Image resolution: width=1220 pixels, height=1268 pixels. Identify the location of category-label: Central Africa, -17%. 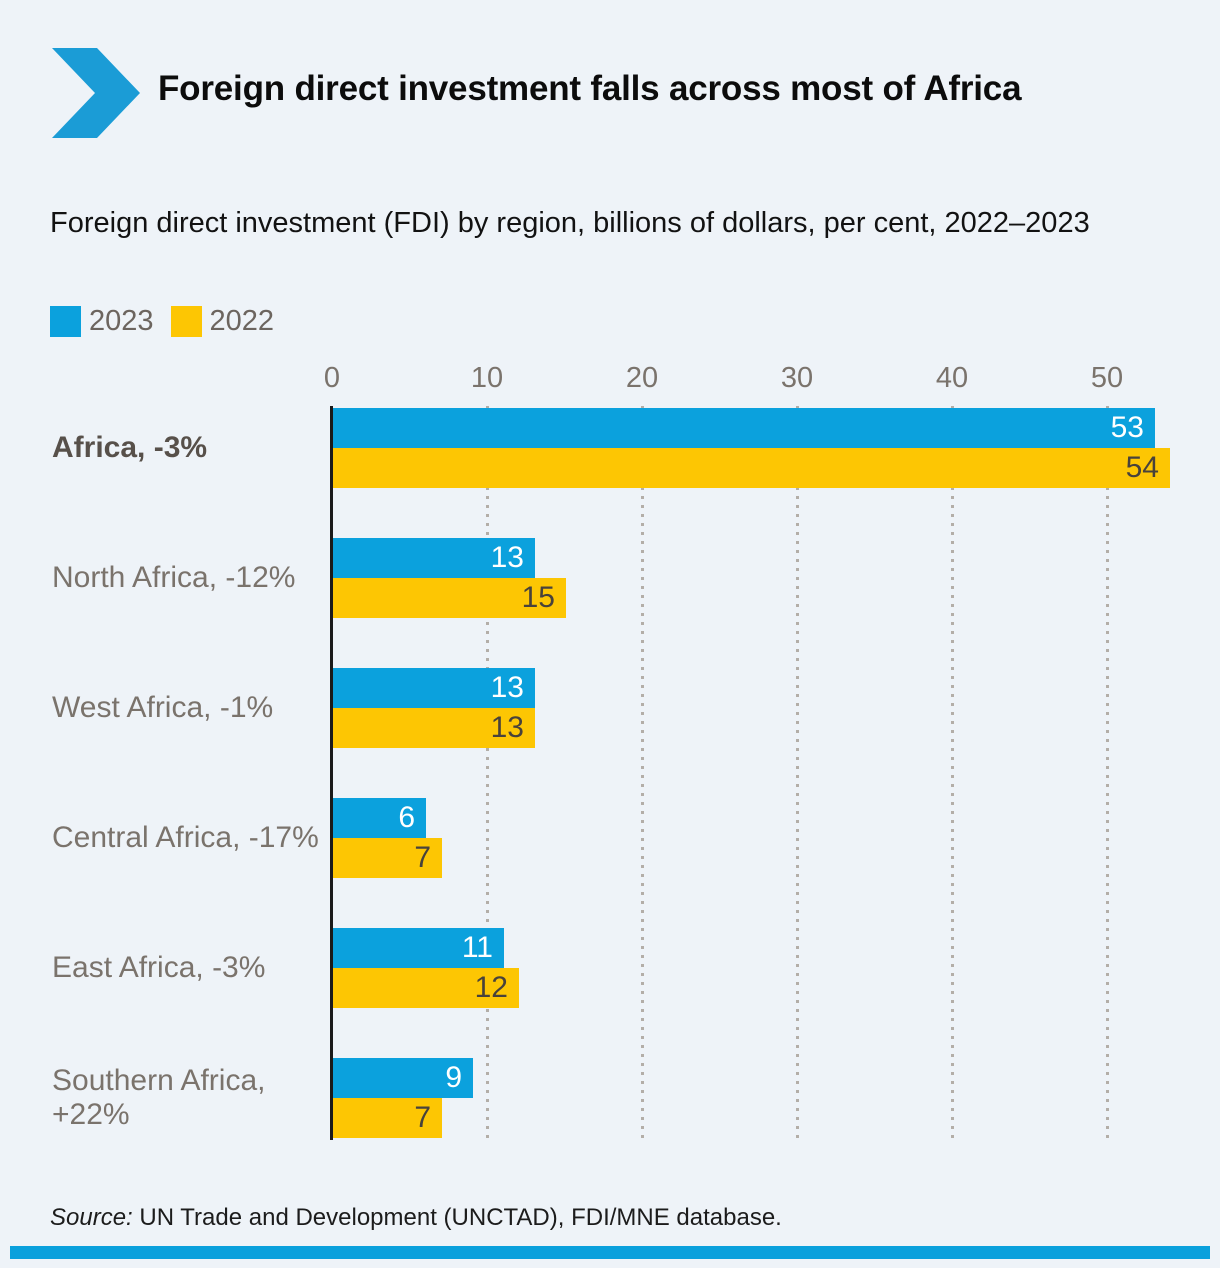
(185, 837).